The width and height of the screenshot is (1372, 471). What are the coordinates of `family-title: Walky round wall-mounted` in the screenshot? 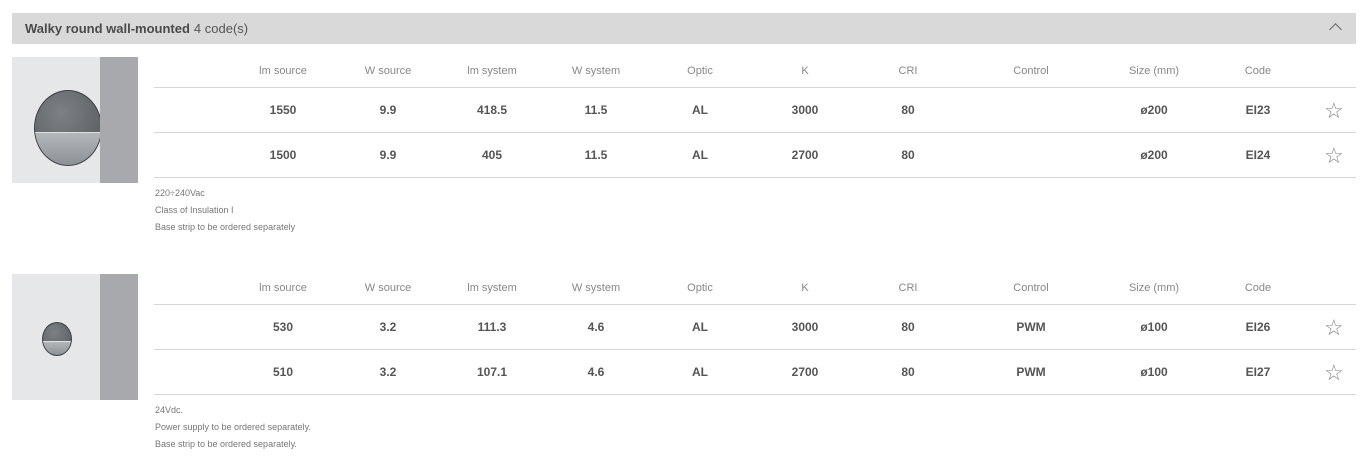 It's located at (107, 28).